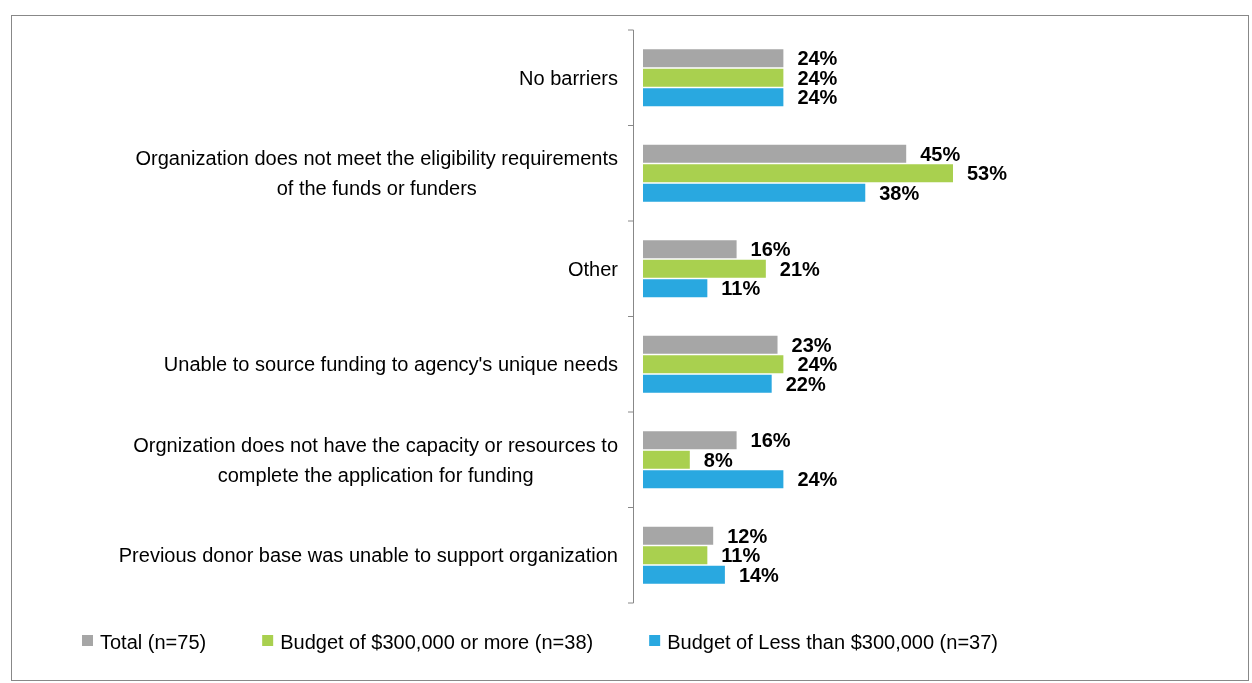  I want to click on legend-label: Budget of Less than $300,000 (n=37), so click(832, 642).